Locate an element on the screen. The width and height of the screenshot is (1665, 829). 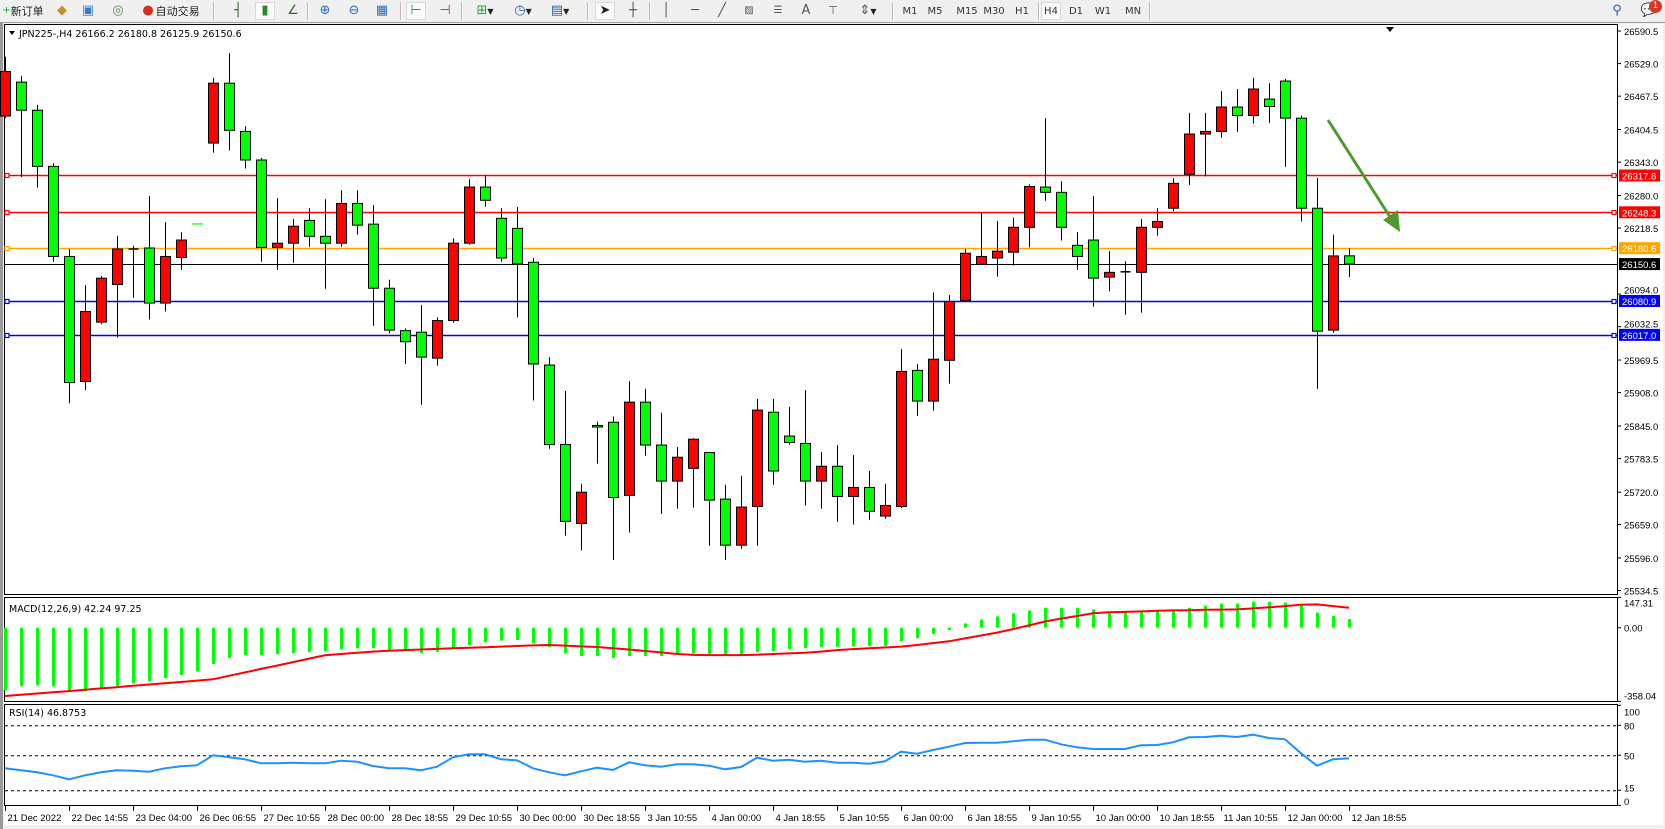
auto-scroll-button: ⊢ is located at coordinates (416, 11).